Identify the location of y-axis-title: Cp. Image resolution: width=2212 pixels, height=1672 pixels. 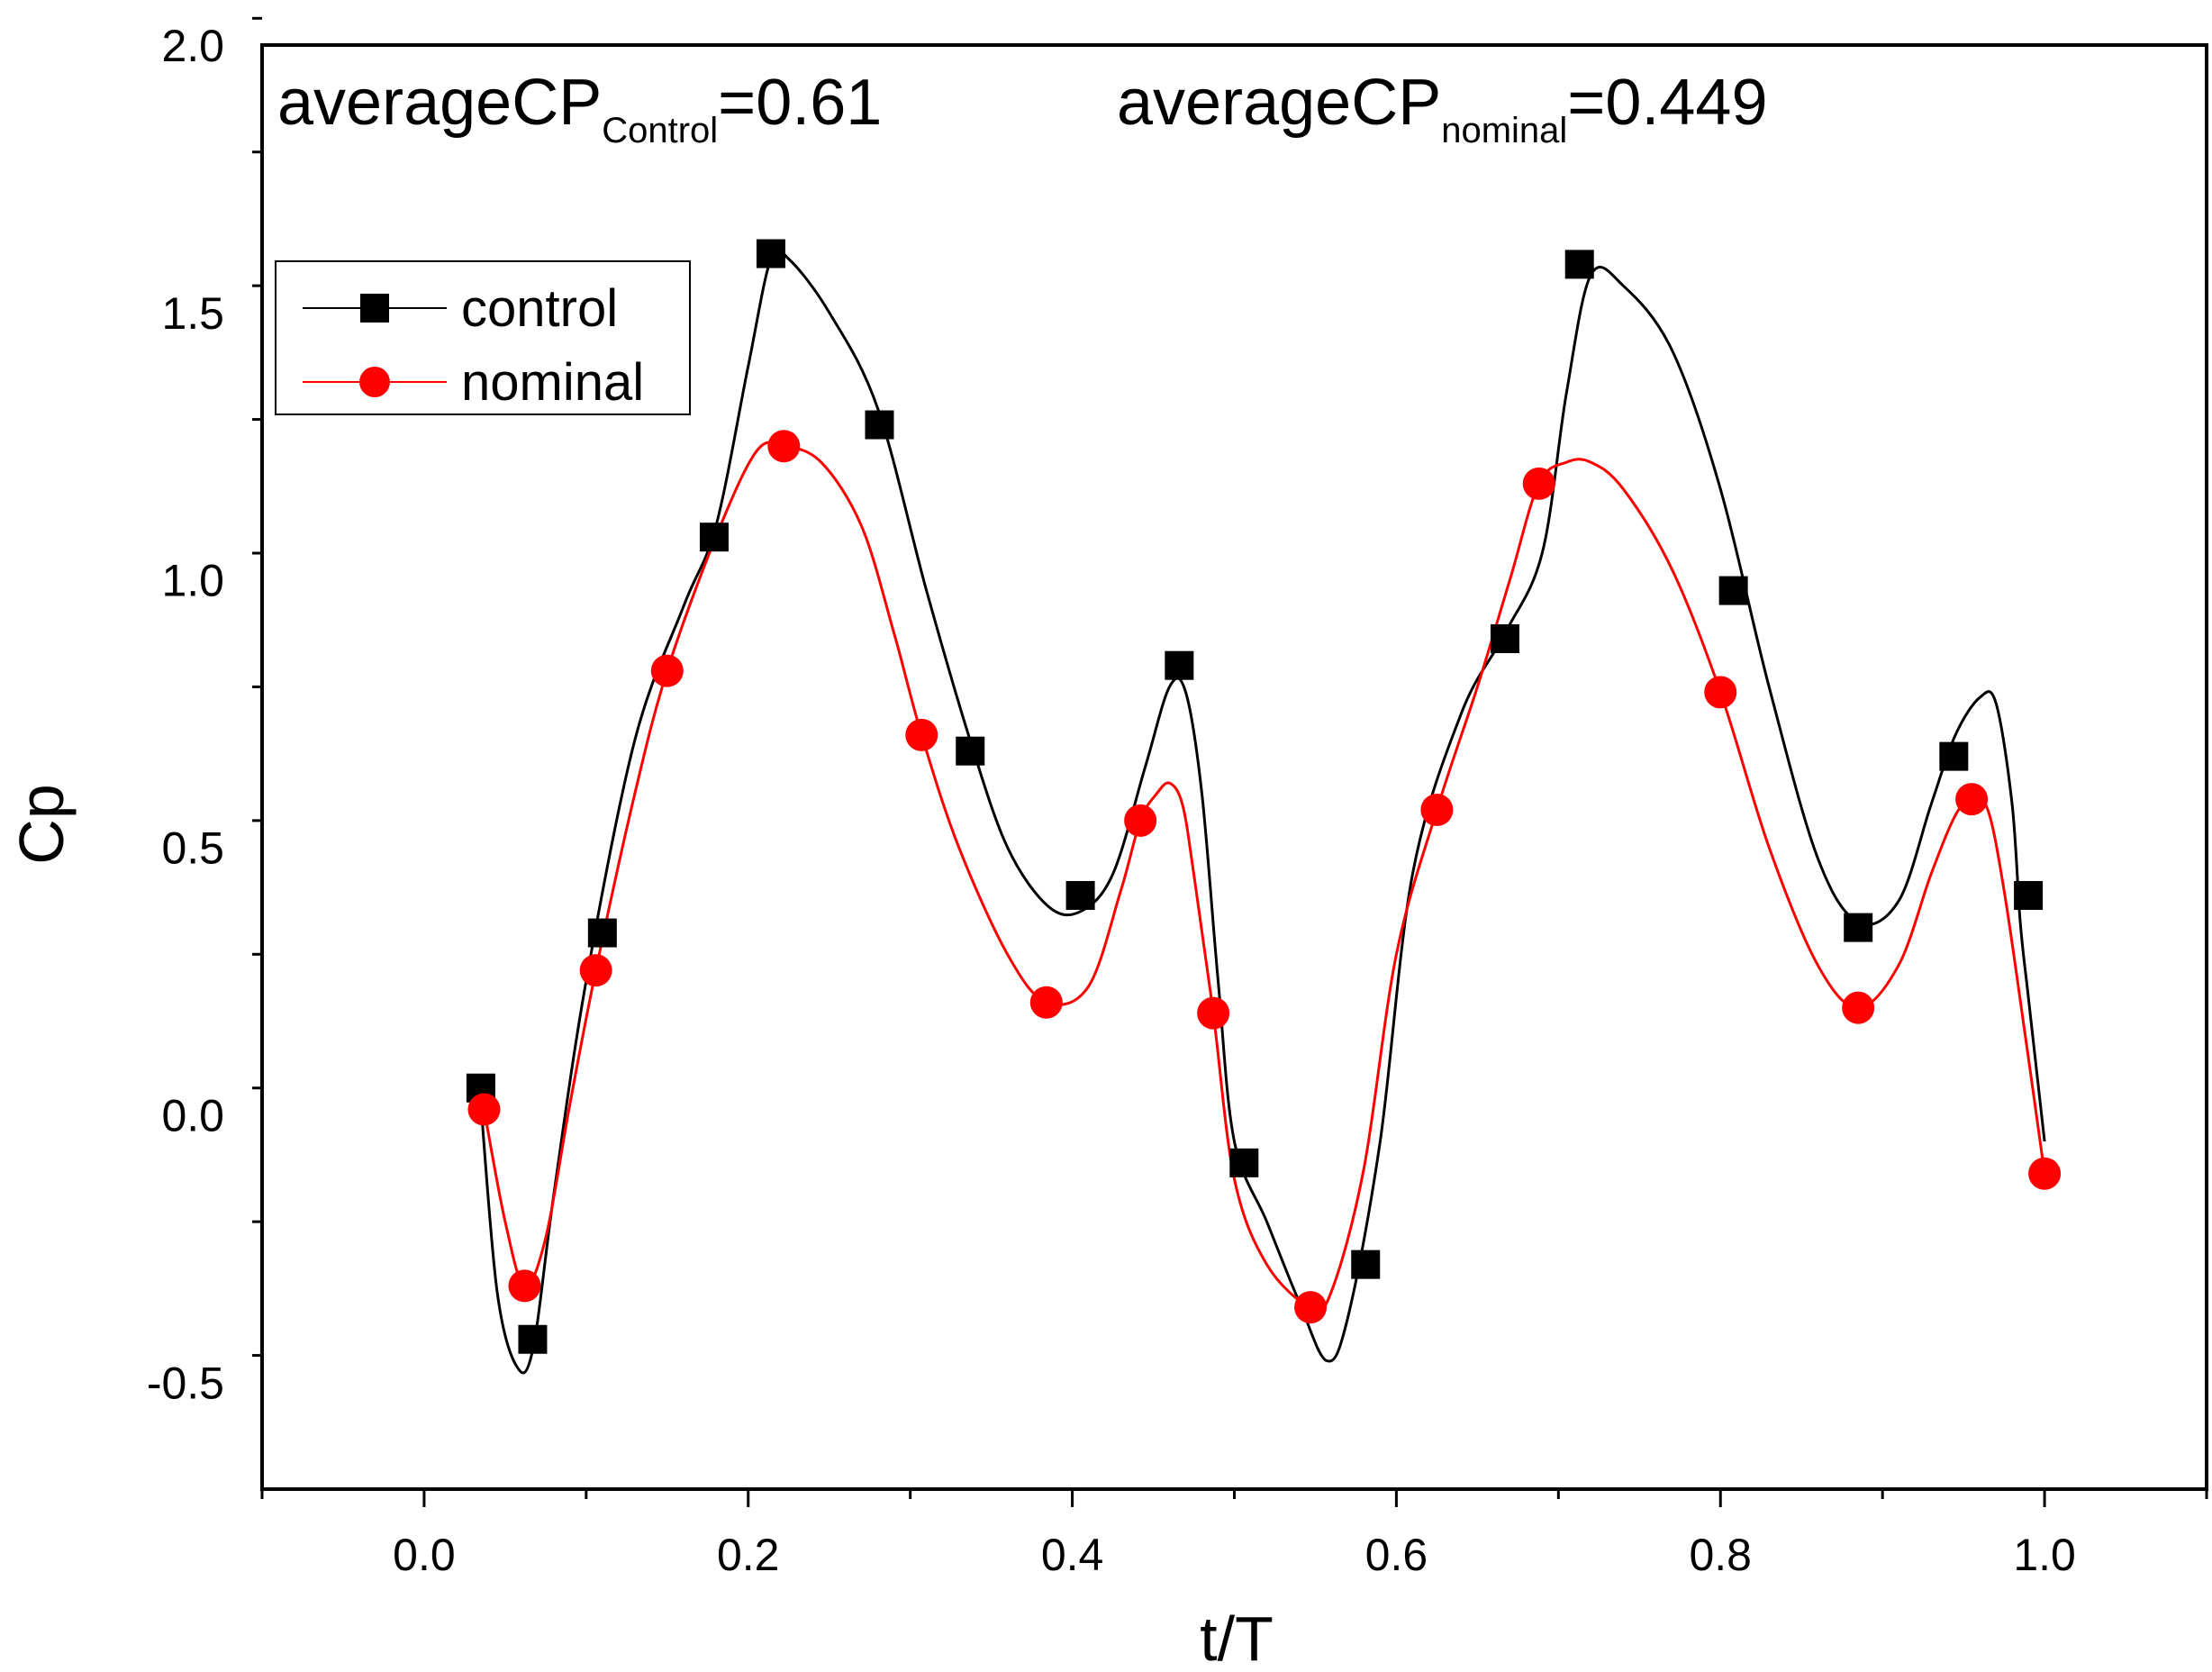
(41, 824).